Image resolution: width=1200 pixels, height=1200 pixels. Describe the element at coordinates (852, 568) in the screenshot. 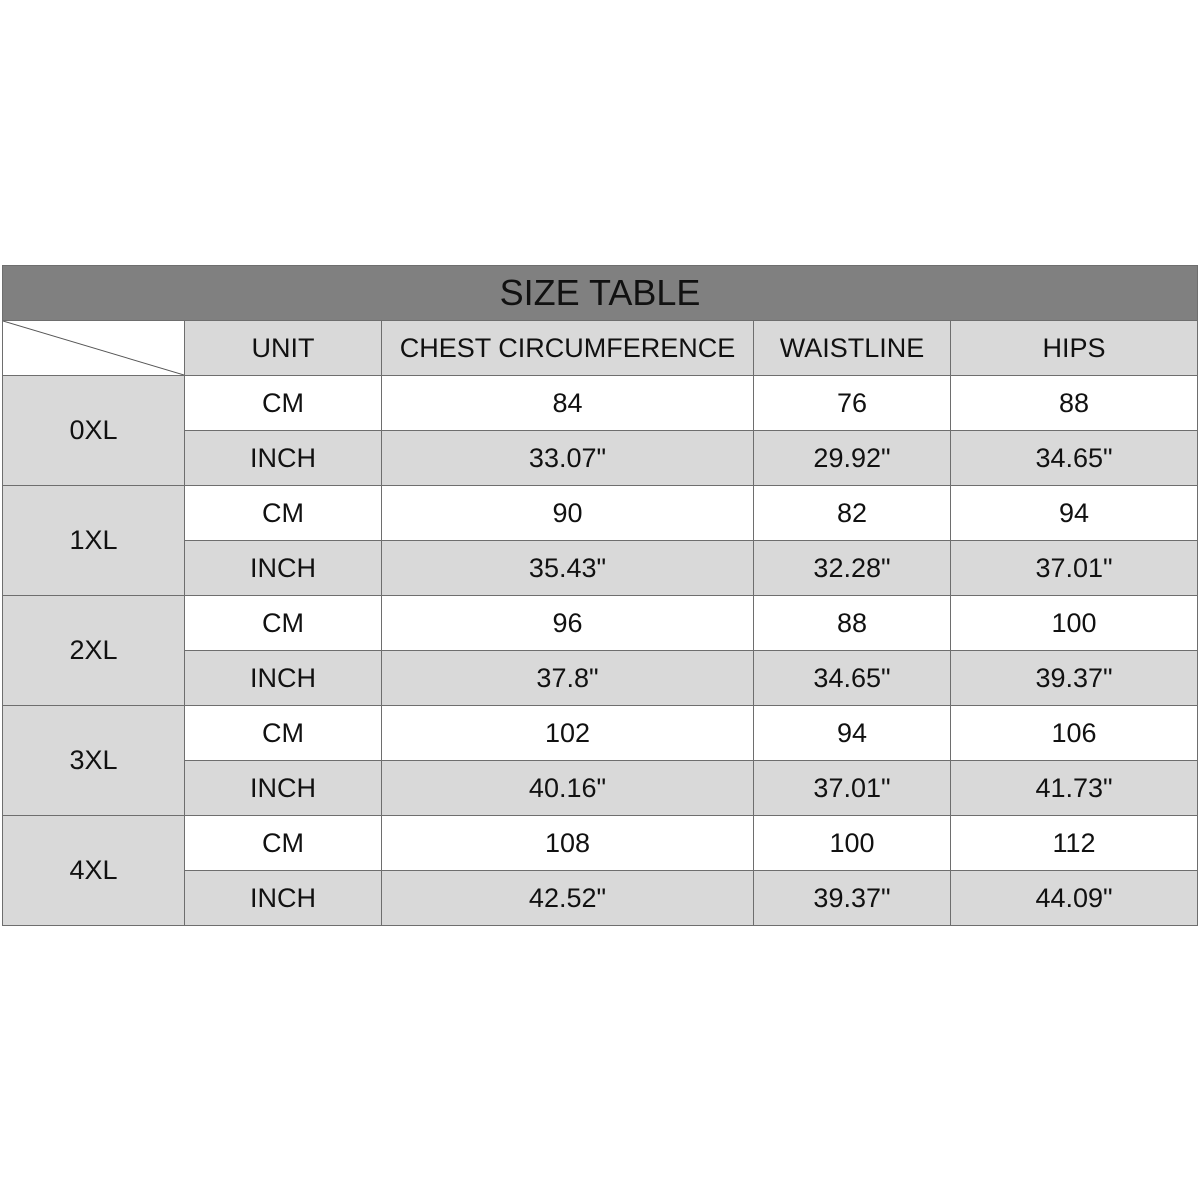

I see `waist-inch-cell: 32.28"` at that location.